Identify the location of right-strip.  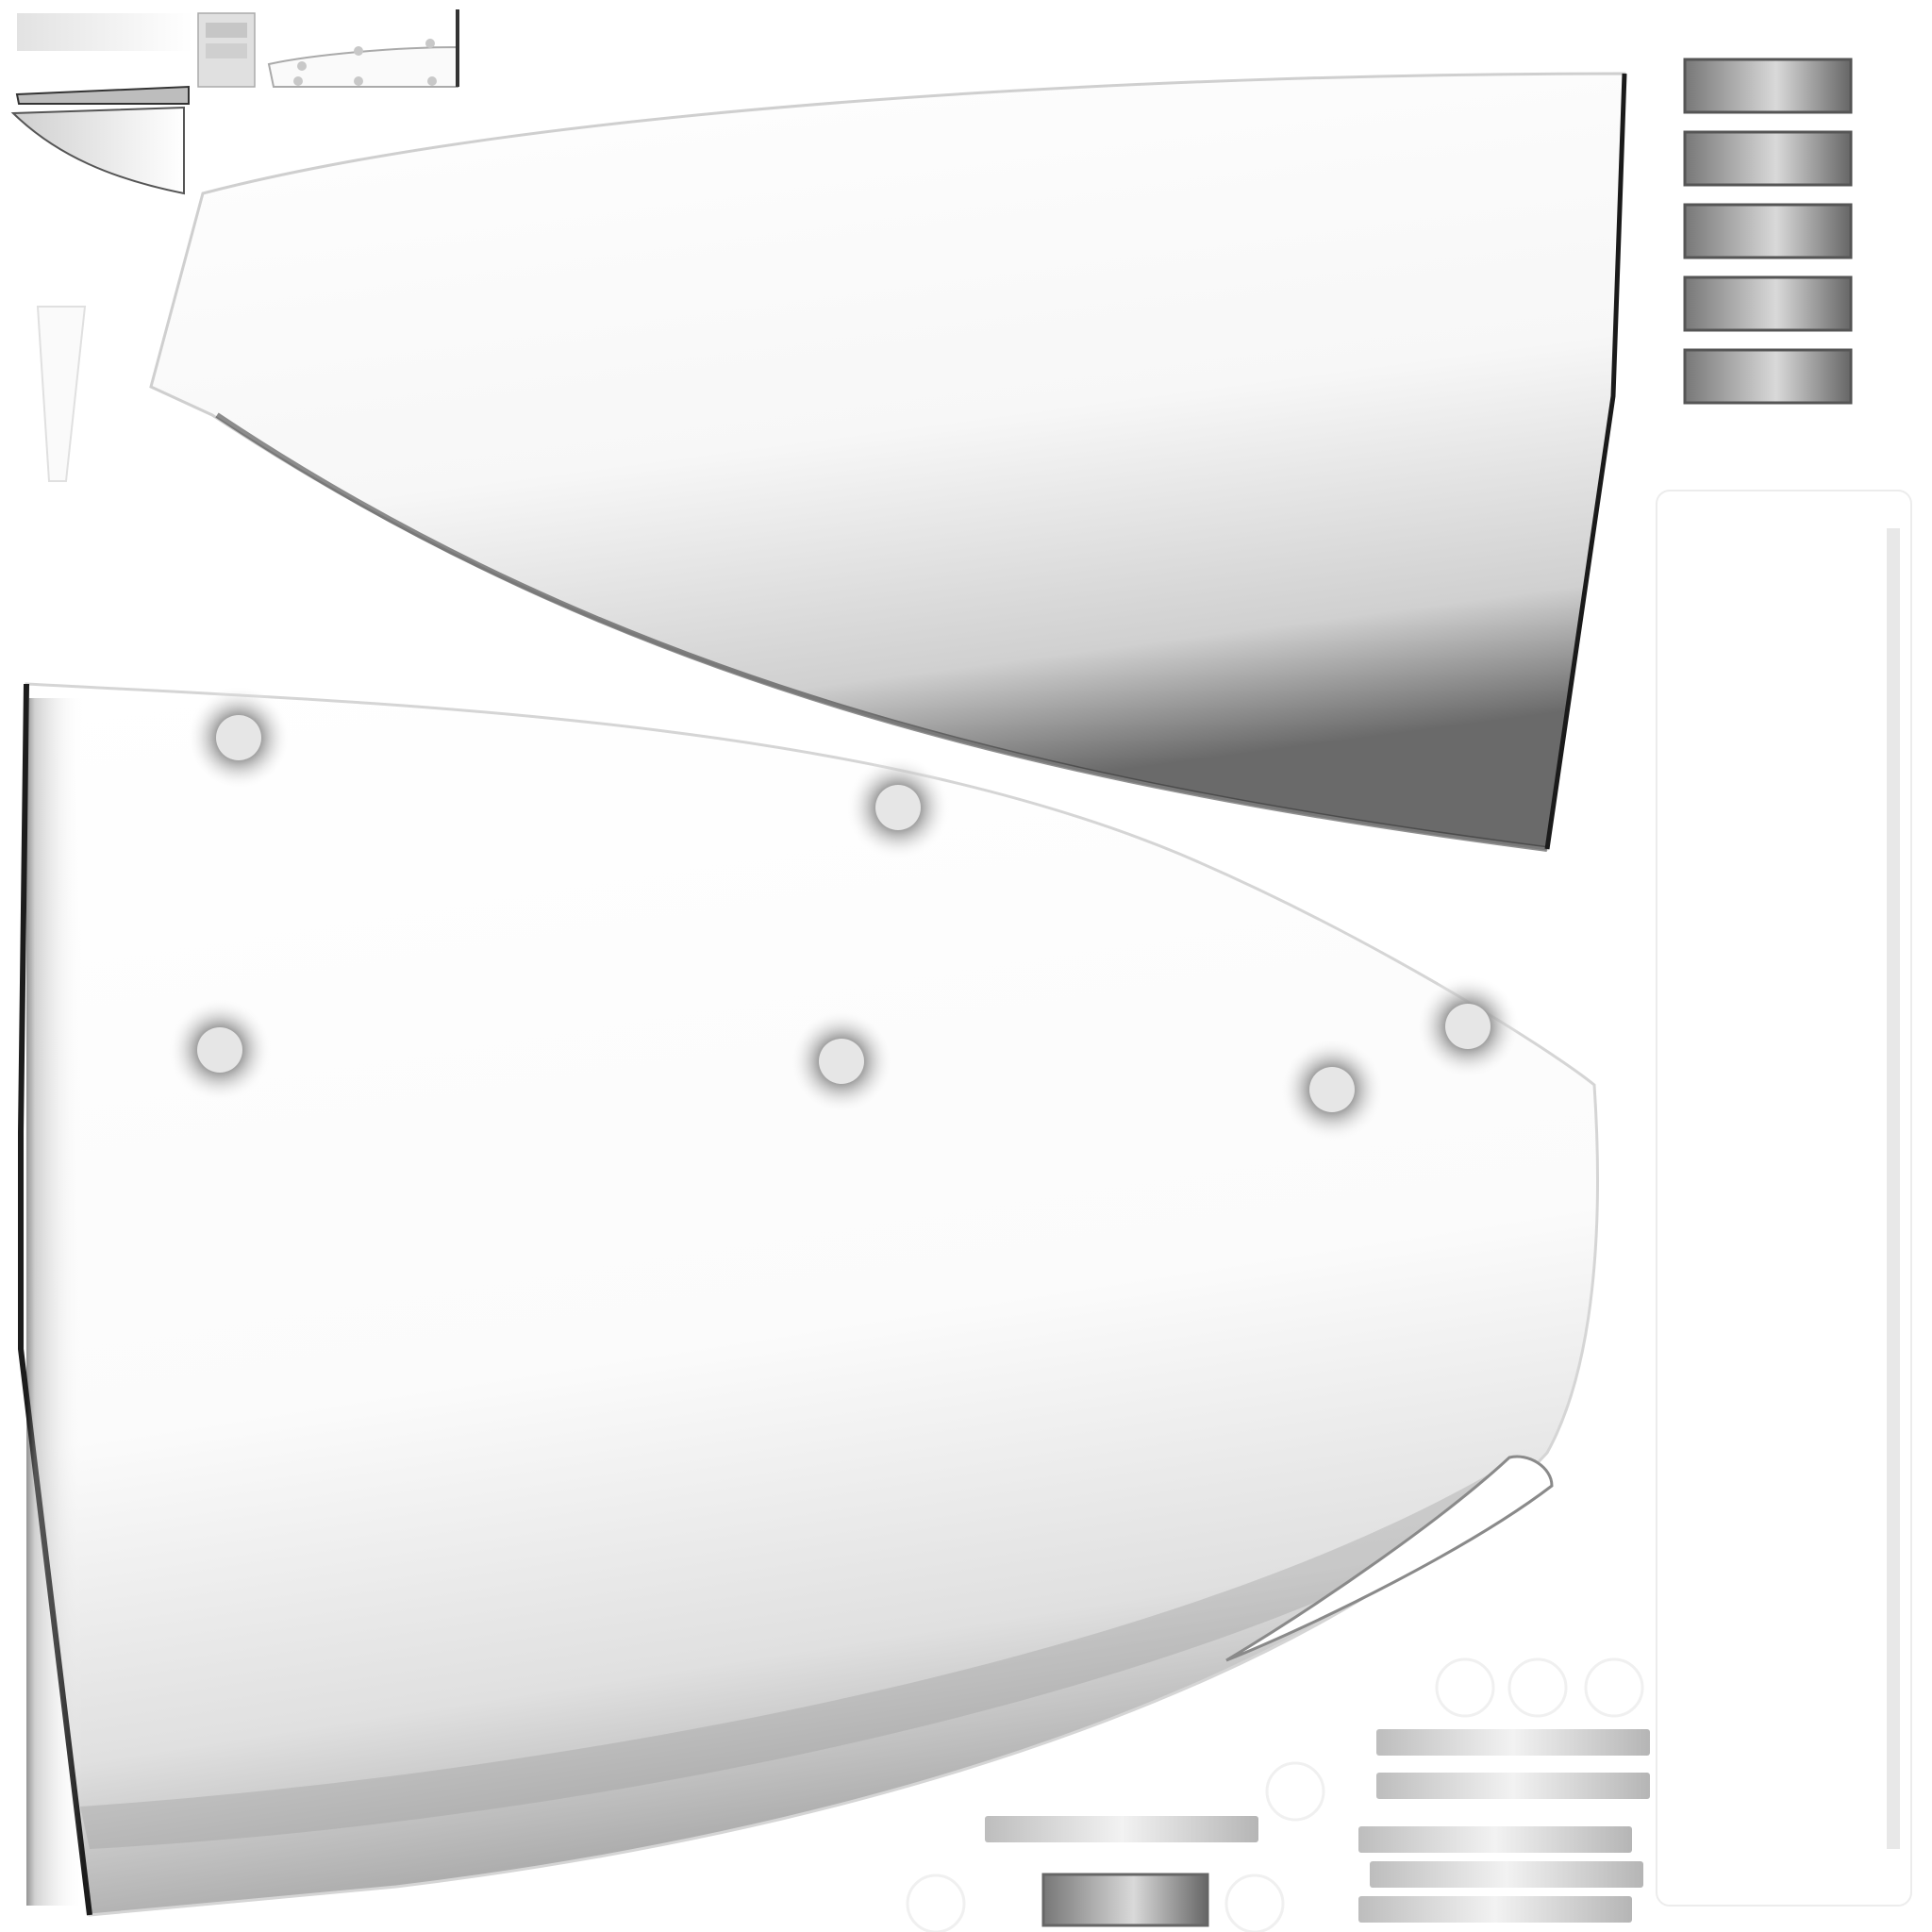
(1784, 1199).